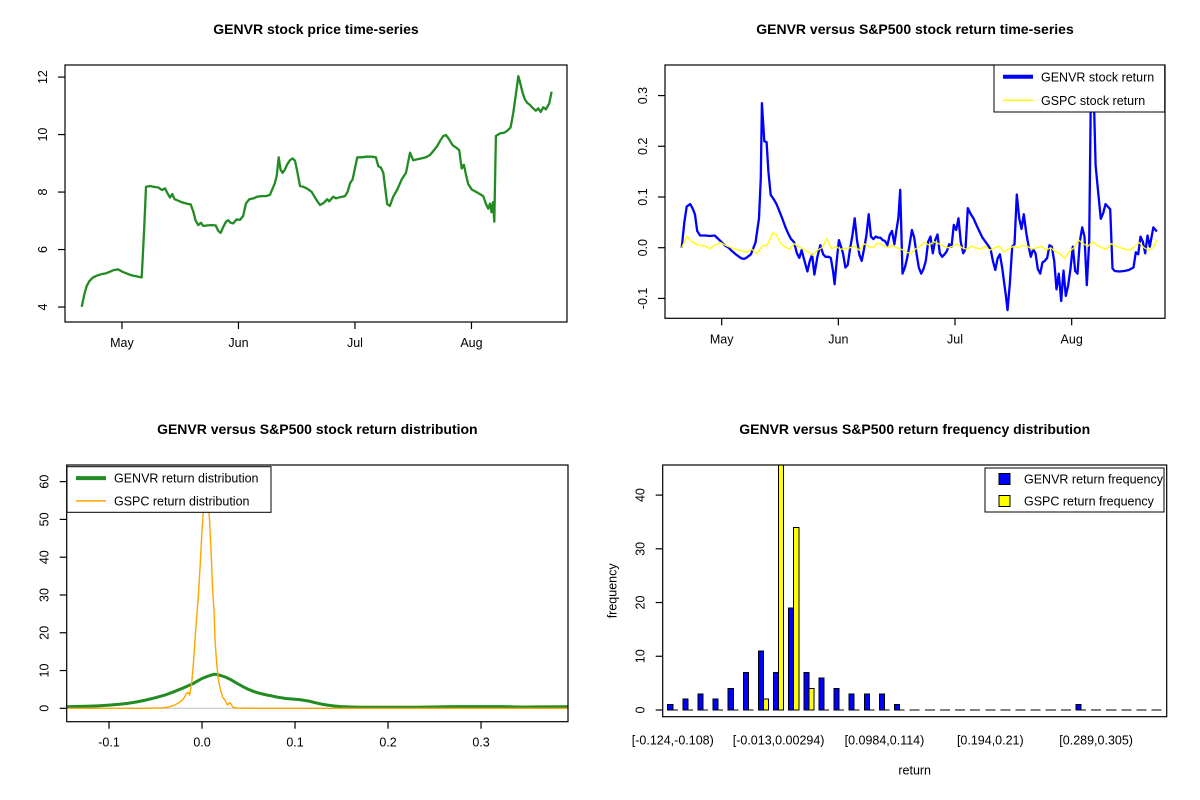 This screenshot has height=800, width=1200. I want to click on freq-bin-label: [-0.124,-0.108), so click(673, 741).